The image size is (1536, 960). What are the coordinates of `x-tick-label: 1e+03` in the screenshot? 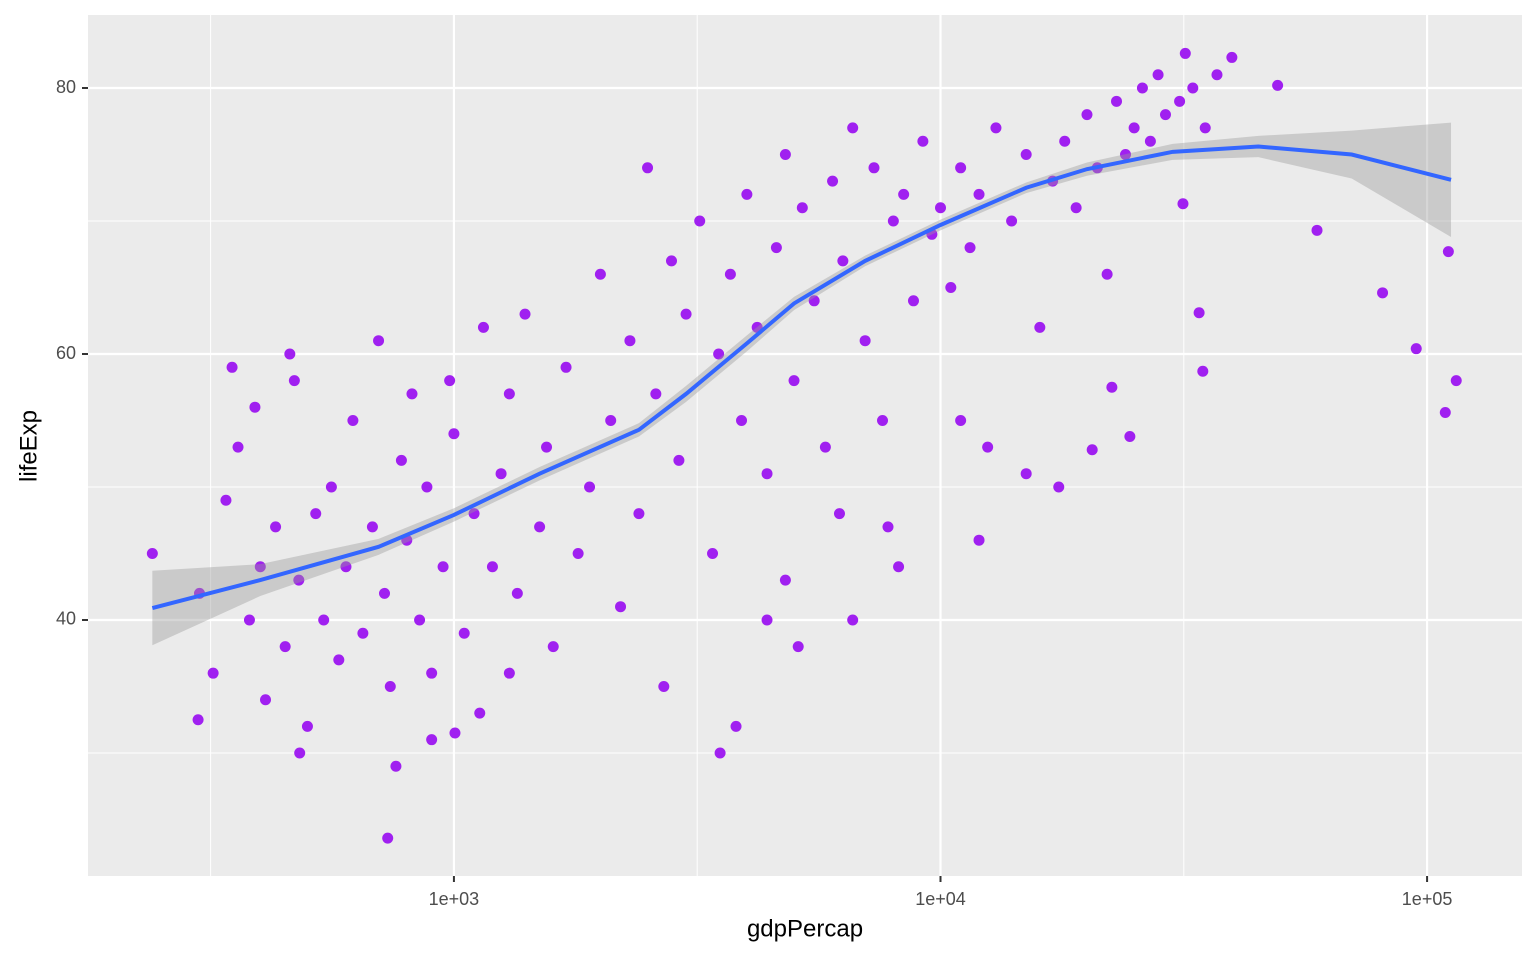 It's located at (454, 899).